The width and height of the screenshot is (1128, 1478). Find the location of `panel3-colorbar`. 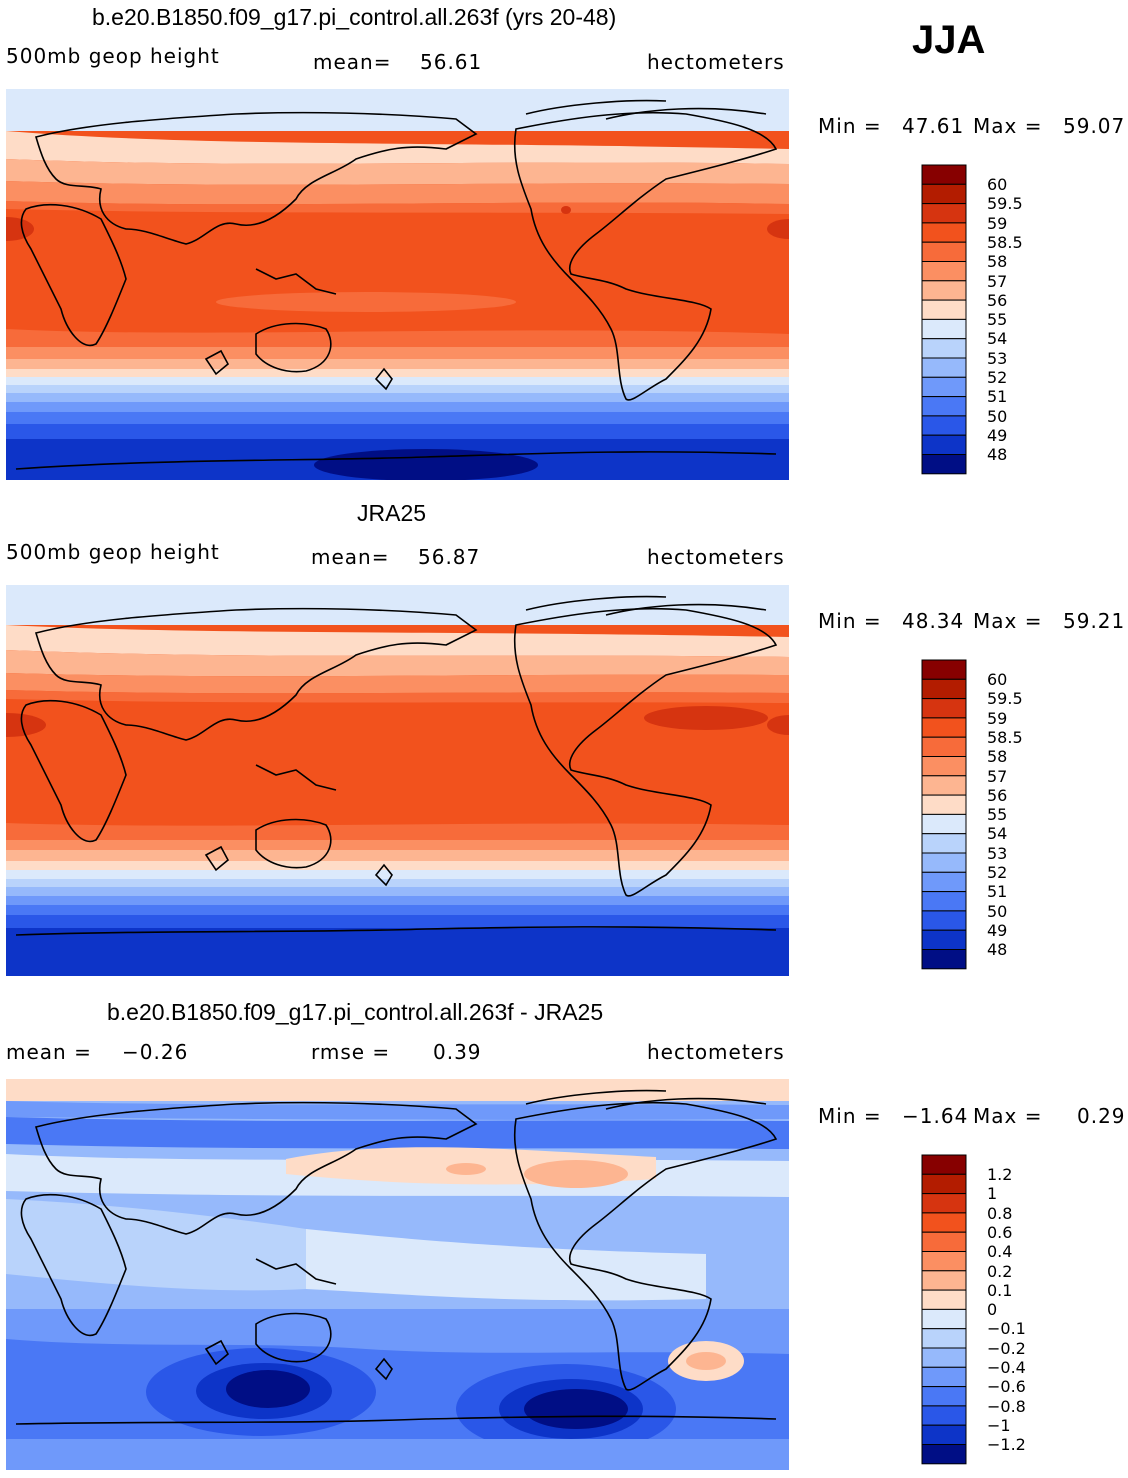

panel3-colorbar is located at coordinates (944, 1312).